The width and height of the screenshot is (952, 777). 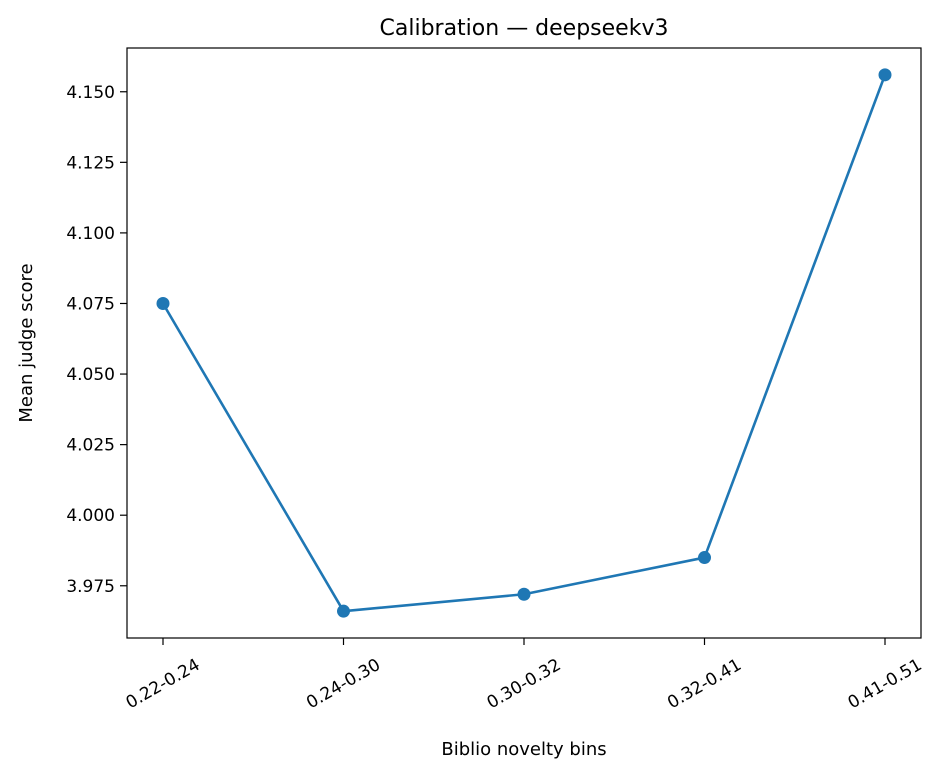 I want to click on y-tick-label: 4.050, so click(x=90, y=375).